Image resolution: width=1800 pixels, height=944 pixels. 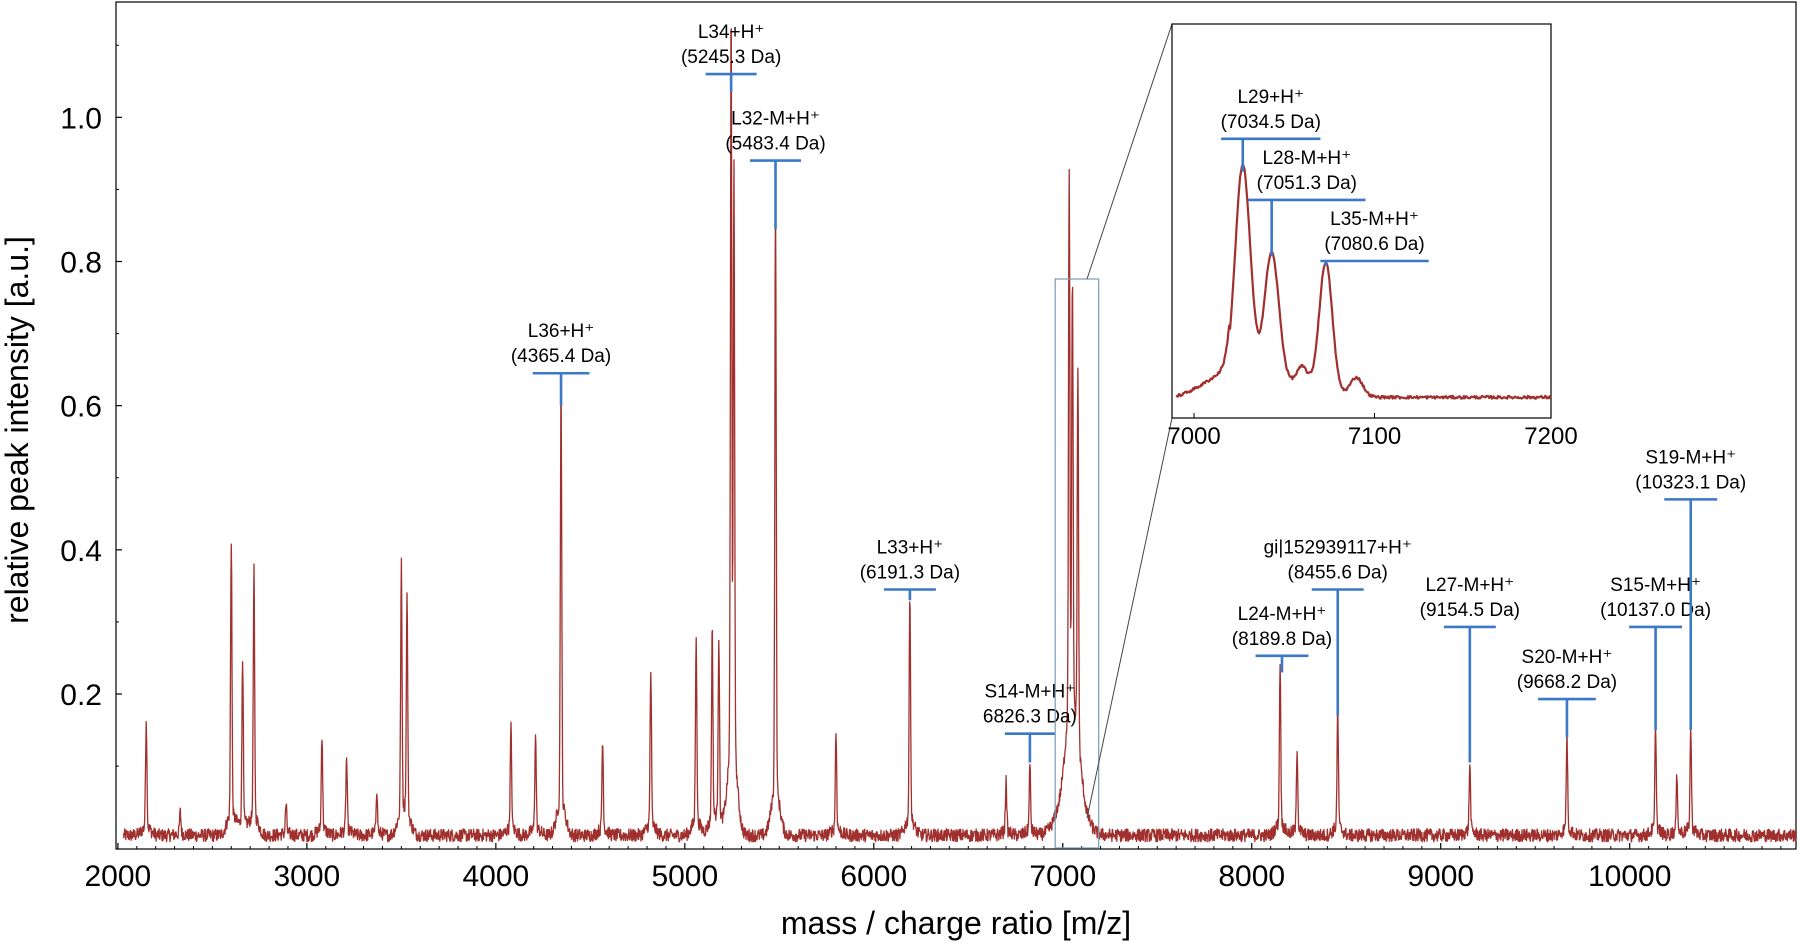 I want to click on x-tick-label: 8000, so click(x=1251, y=876).